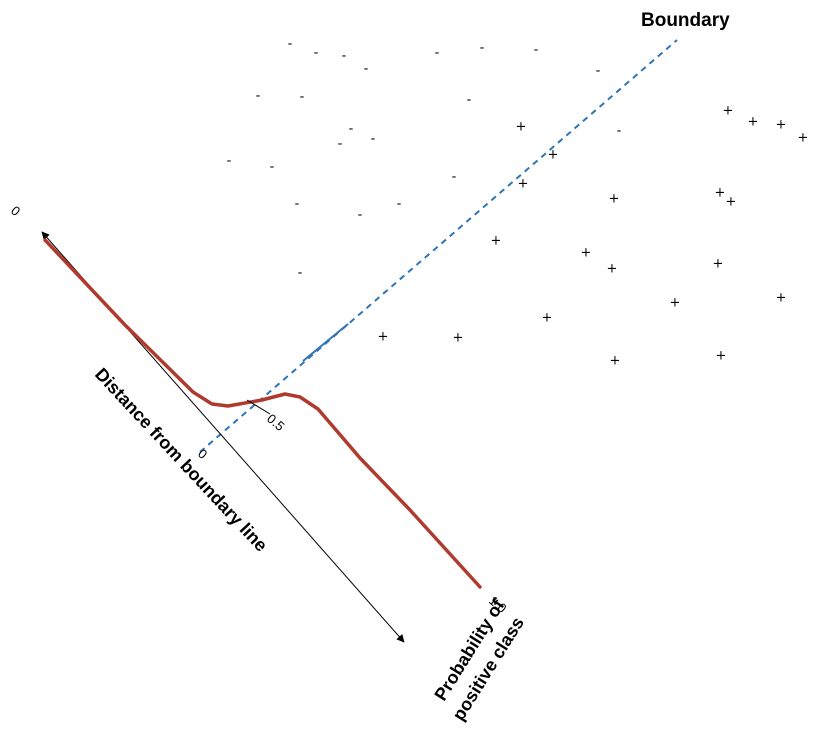 The image size is (814, 734). I want to click on half-tick, so click(258, 407).